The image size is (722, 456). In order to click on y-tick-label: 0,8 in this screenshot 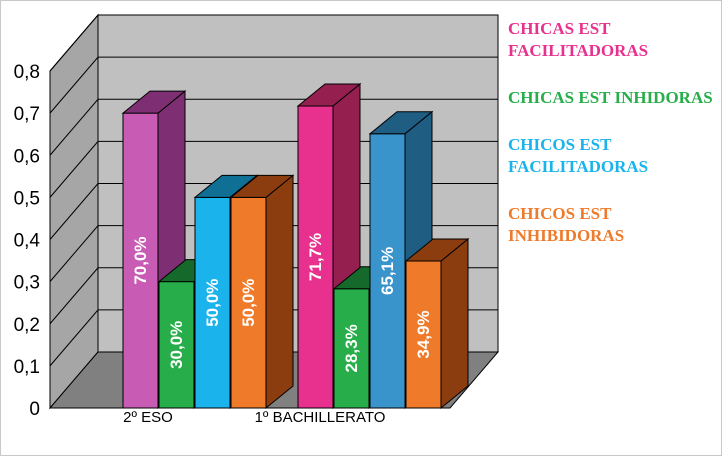, I will do `click(27, 72)`.